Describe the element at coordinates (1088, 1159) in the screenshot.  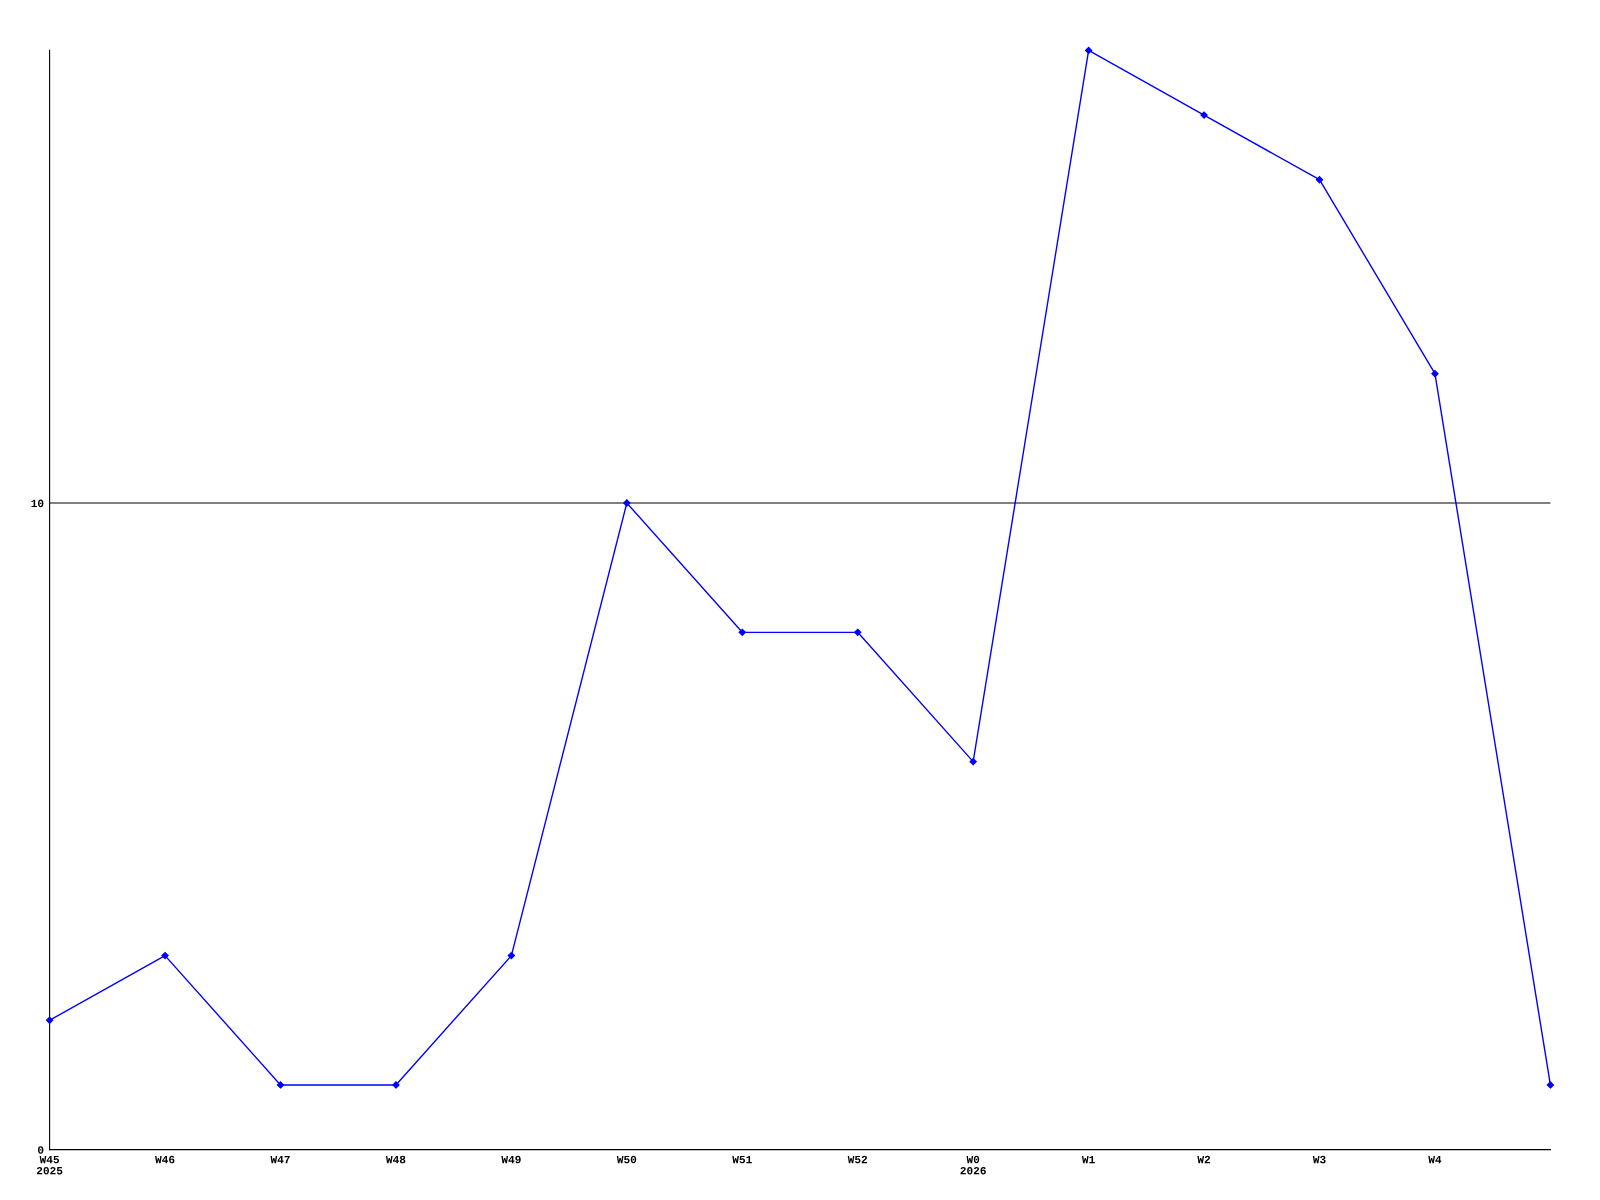
I see `x-tick-label: W1` at that location.